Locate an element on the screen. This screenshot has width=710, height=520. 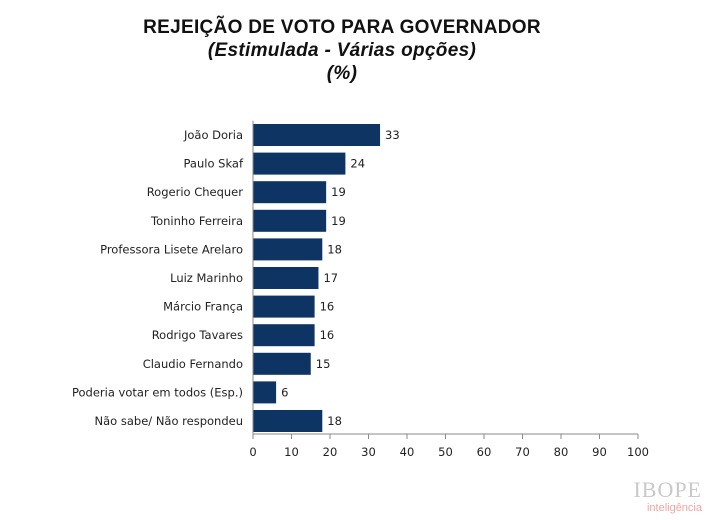
x-tick-label: 0 is located at coordinates (252, 452).